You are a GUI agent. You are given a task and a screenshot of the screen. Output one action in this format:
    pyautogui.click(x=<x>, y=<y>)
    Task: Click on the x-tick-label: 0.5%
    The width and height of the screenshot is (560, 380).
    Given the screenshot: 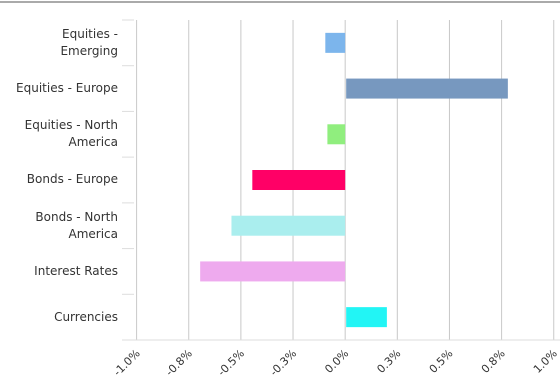 What is the action you would take?
    pyautogui.click(x=441, y=361)
    